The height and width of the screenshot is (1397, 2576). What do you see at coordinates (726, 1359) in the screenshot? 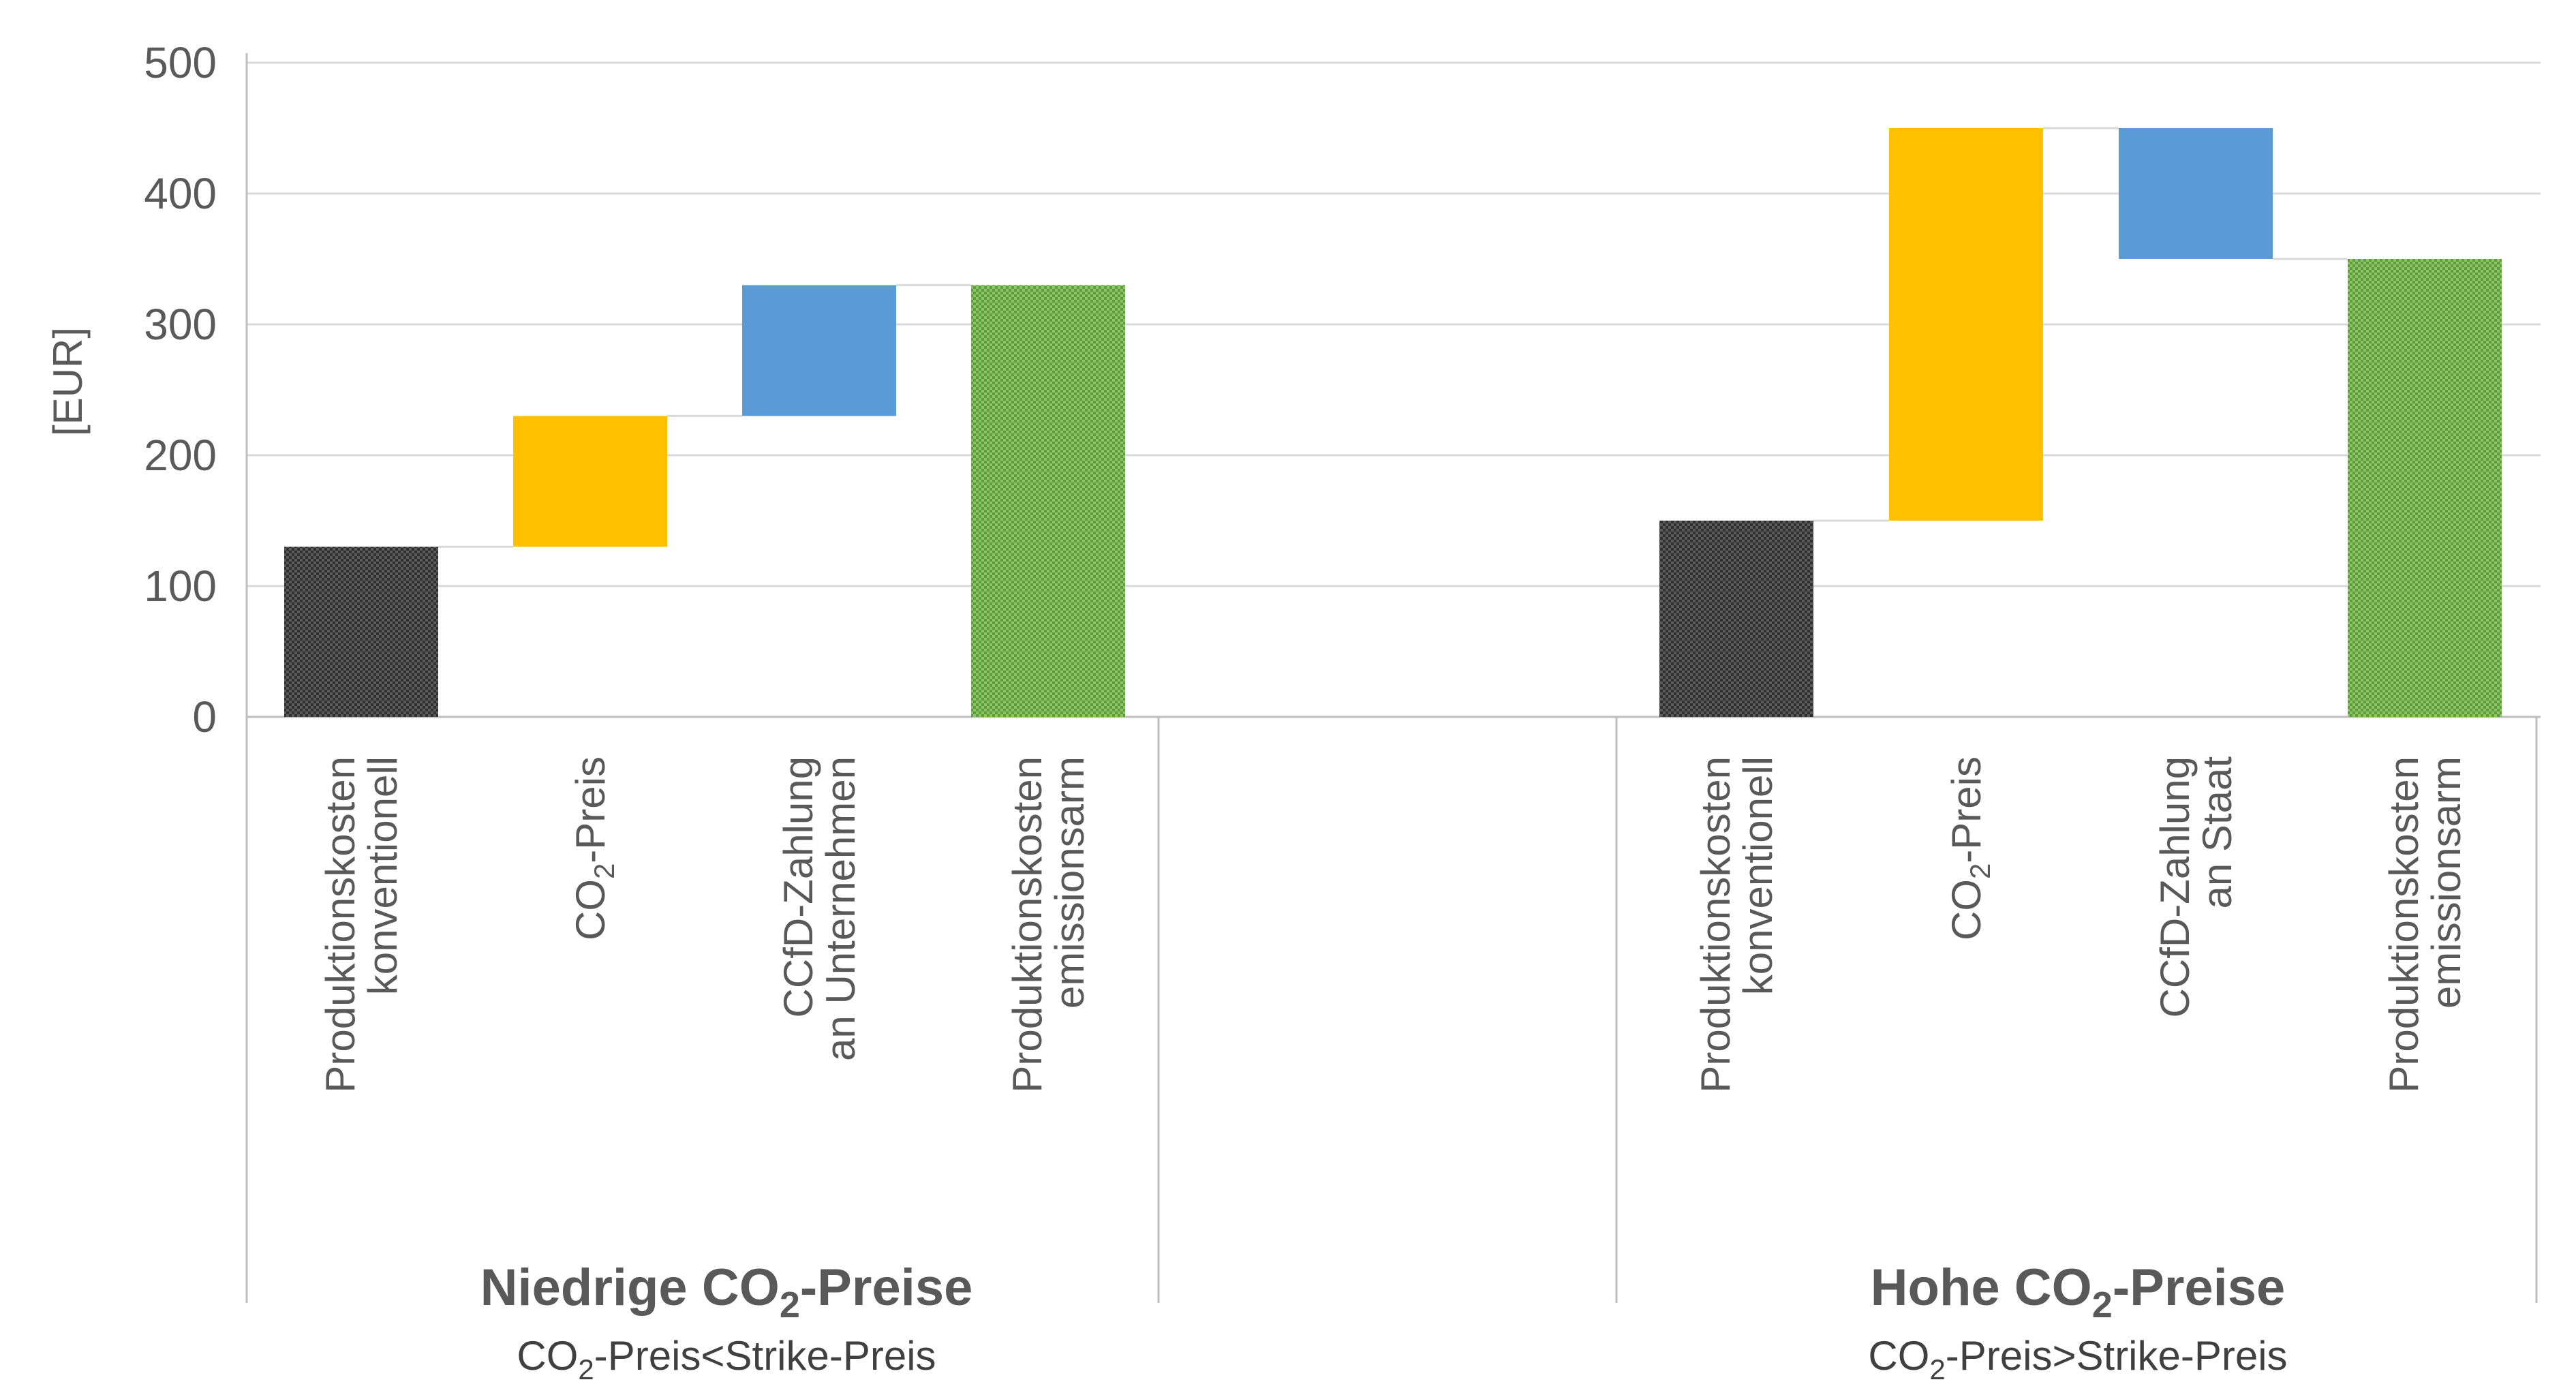
I see `group-subtitle: CO2​-Preis<Strike-Preis` at bounding box center [726, 1359].